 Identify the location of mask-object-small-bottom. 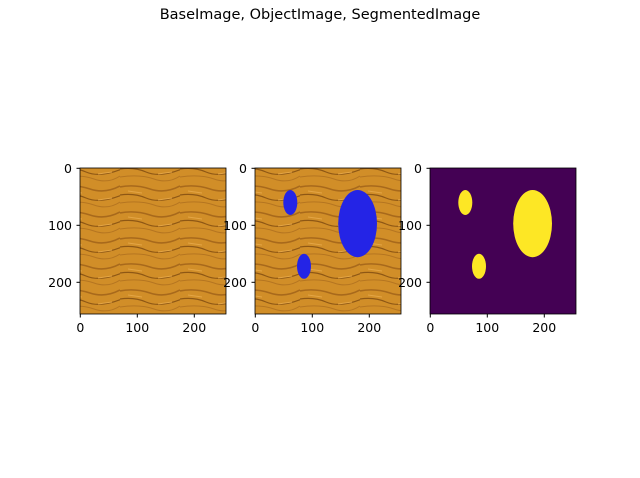
(479, 266).